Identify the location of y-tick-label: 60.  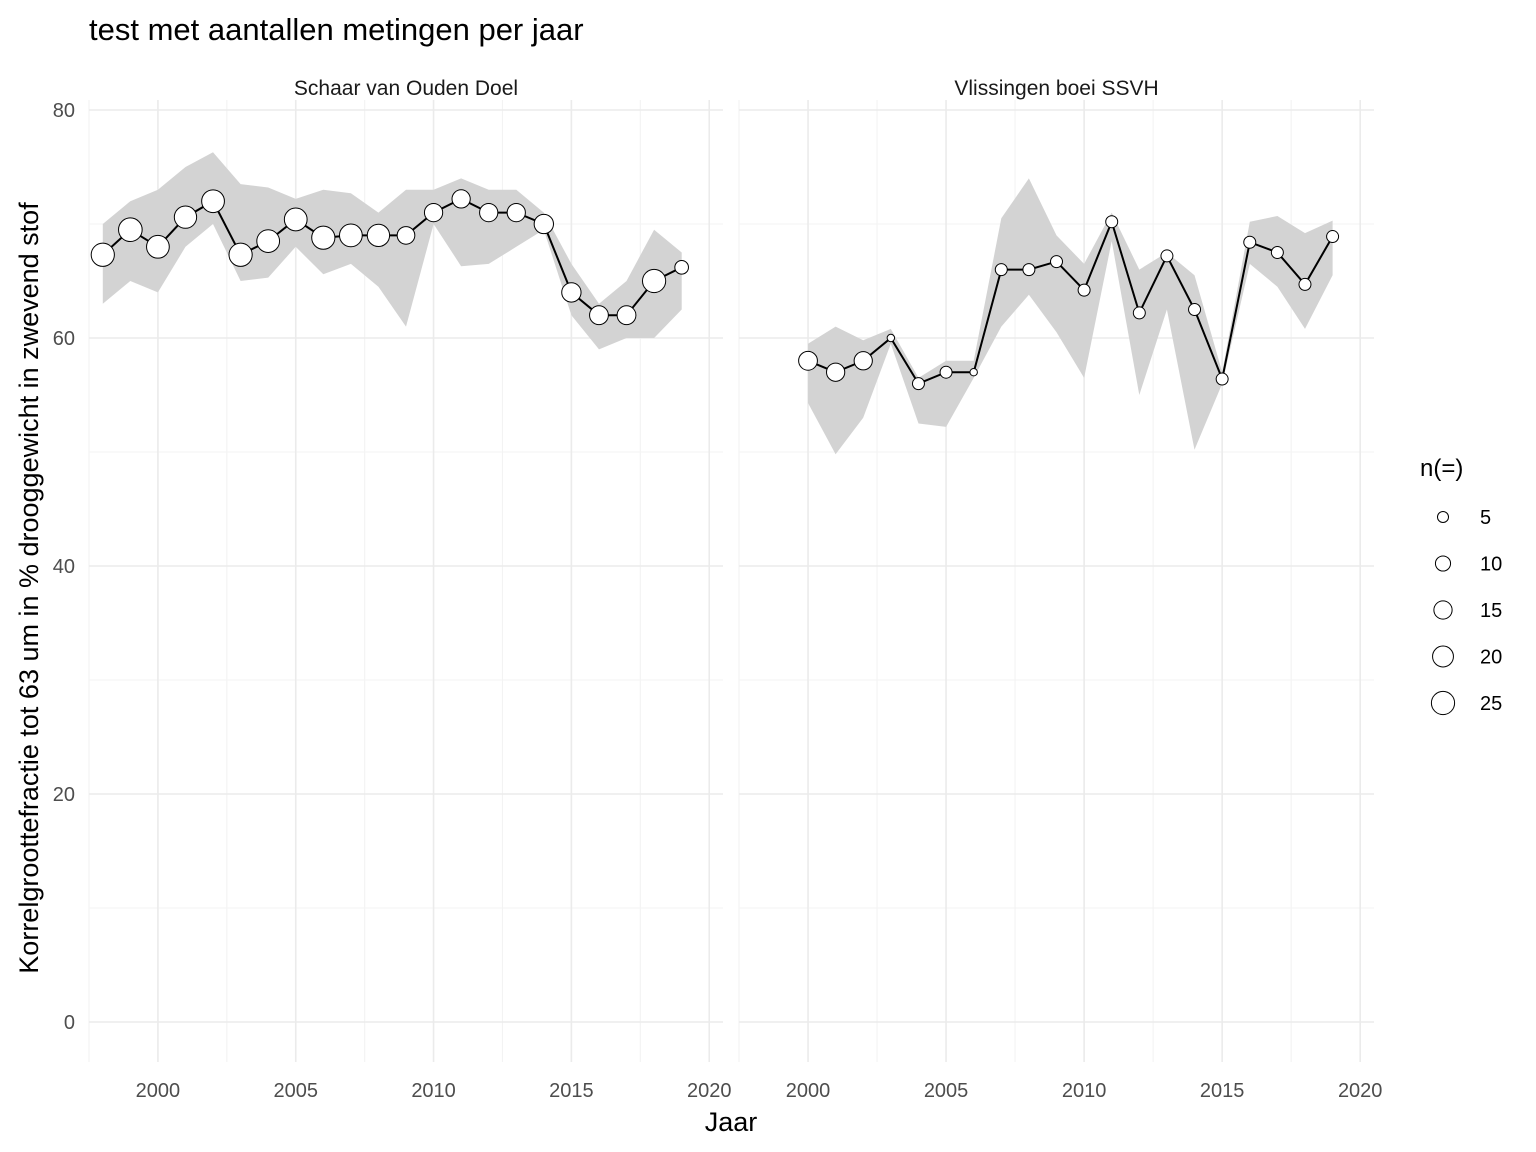
(64, 339).